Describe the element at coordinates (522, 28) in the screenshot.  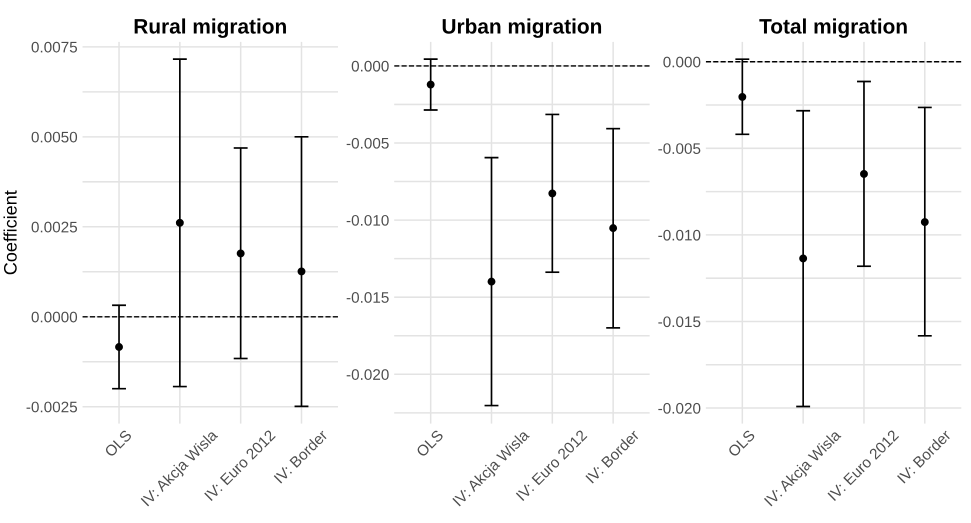
I see `chart-title: Urban migration` at that location.